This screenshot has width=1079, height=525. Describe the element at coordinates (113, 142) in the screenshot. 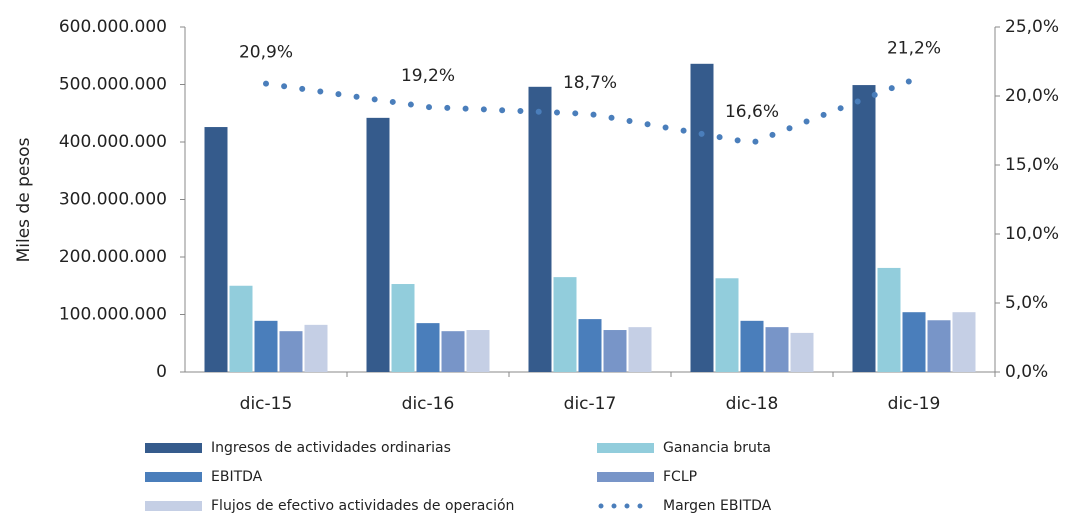

I see `y-tick-label: 400.000.000` at that location.